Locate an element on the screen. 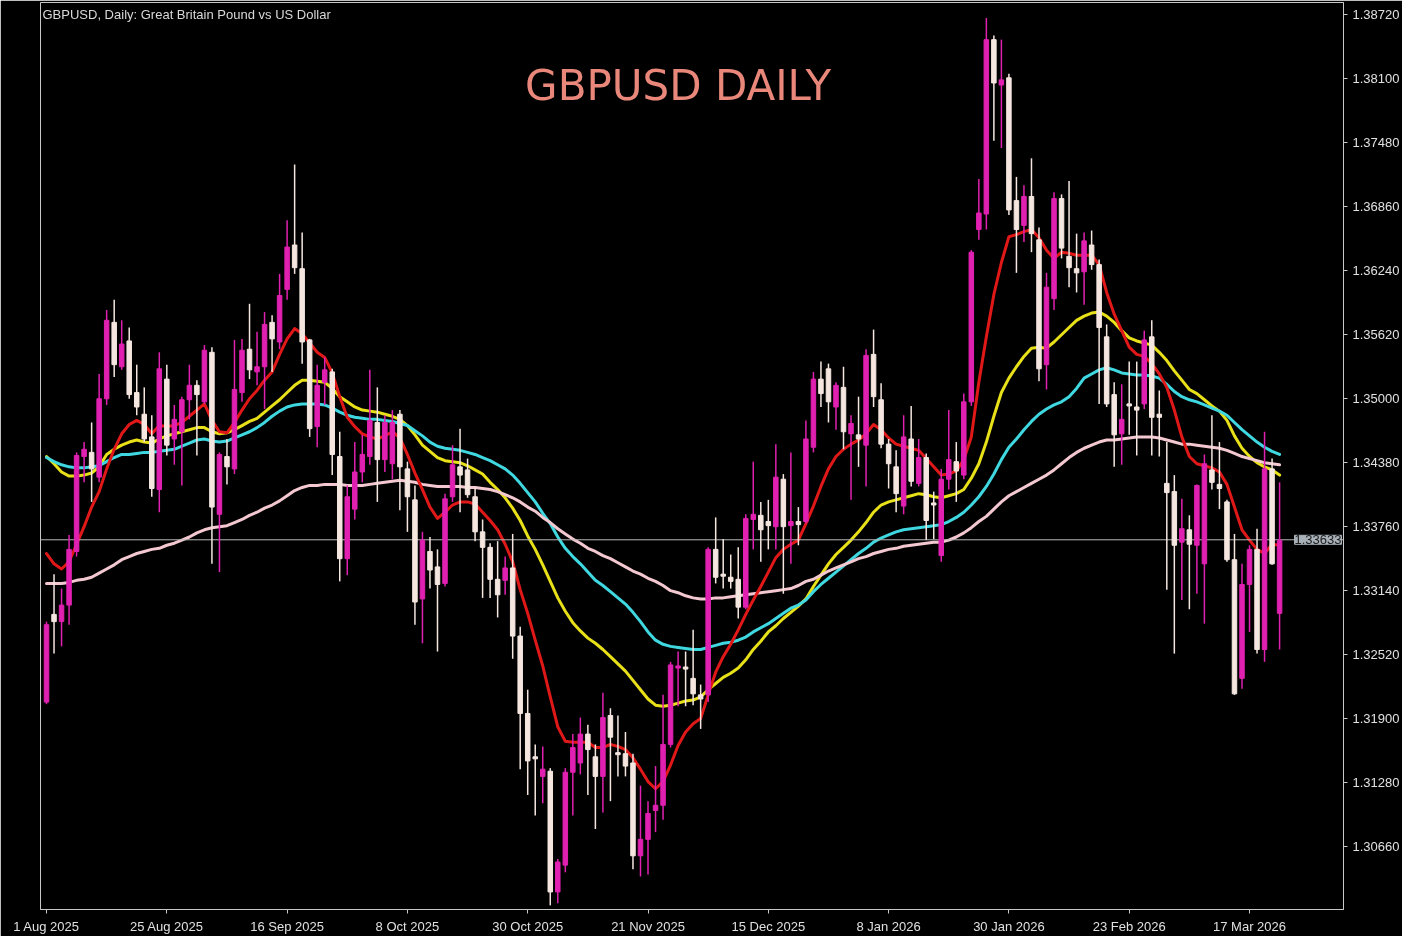 This screenshot has width=1402, height=936. y-tick-label: 1.34380 is located at coordinates (1376, 463).